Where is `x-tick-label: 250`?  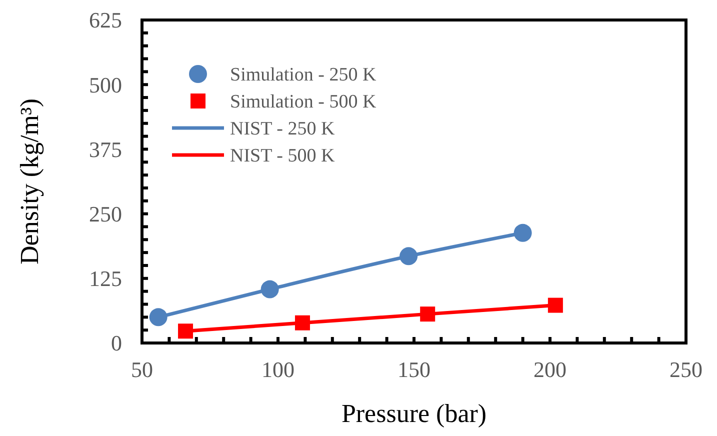 x-tick-label: 250 is located at coordinates (686, 369).